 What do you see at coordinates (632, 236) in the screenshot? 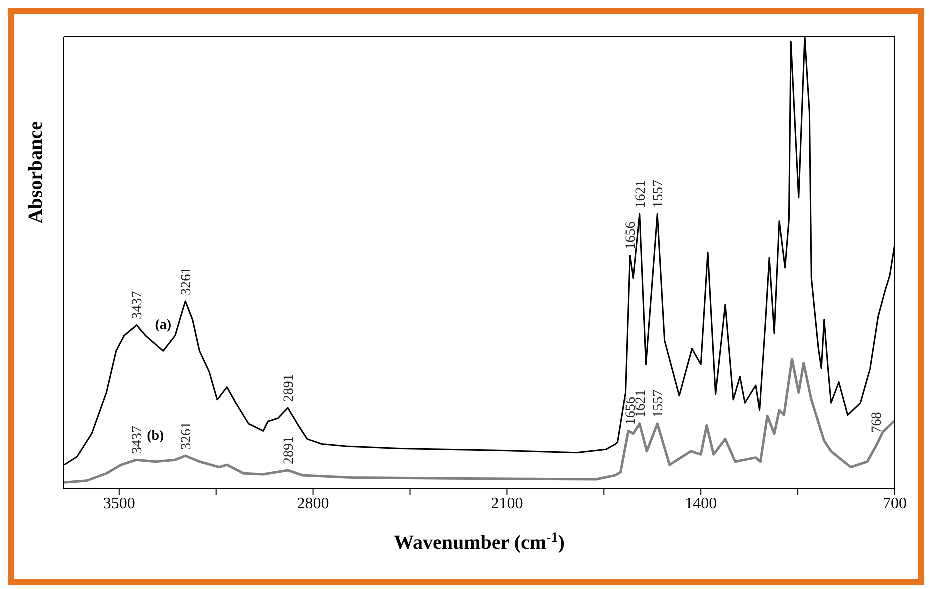
I see `annotation: 1656` at bounding box center [632, 236].